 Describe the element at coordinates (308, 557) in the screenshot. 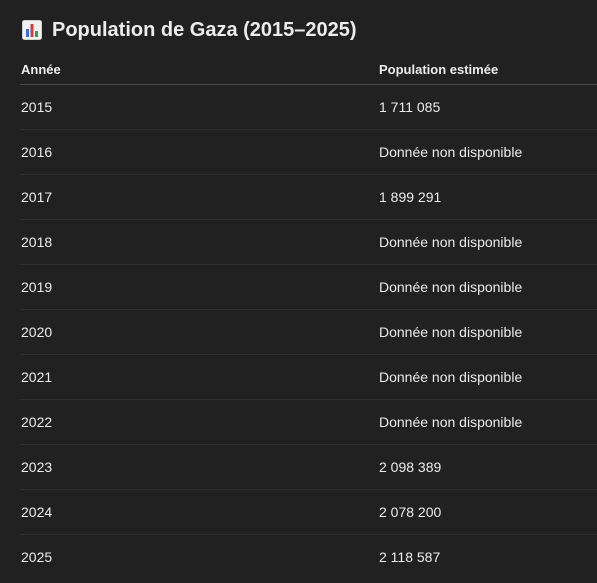

I see `table-row: 2025 2 118 587` at that location.